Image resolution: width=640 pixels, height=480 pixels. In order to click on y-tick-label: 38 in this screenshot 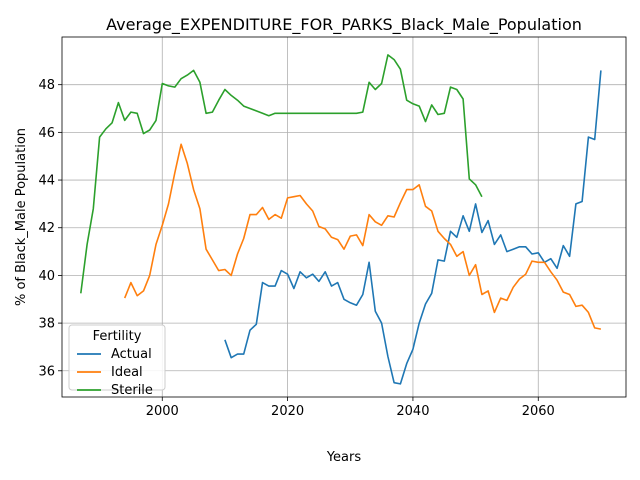, I will do `click(46, 324)`.